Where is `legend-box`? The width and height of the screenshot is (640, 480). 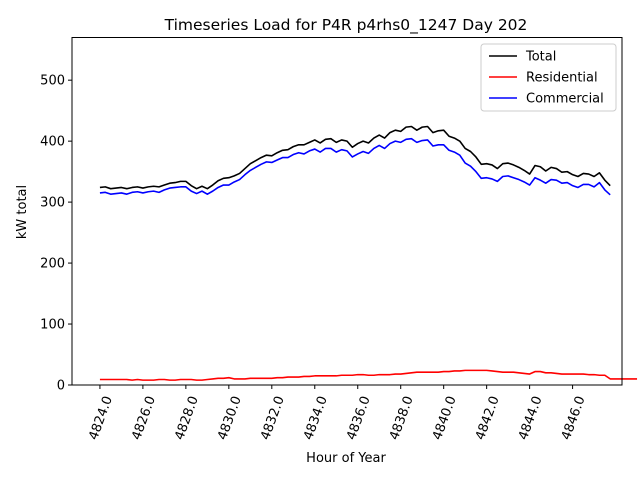 legend-box is located at coordinates (548, 77).